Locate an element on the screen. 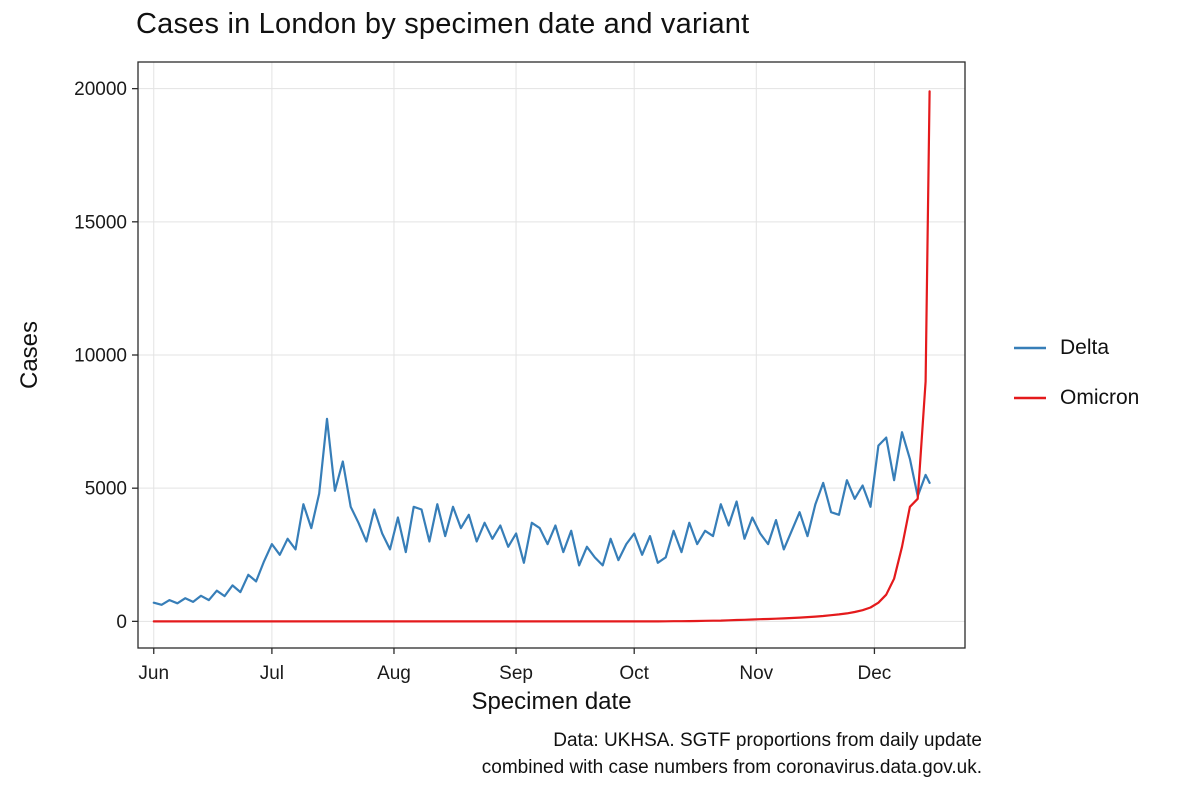 This screenshot has height=800, width=1200. legend: Delta Omicron is located at coordinates (1075, 373).